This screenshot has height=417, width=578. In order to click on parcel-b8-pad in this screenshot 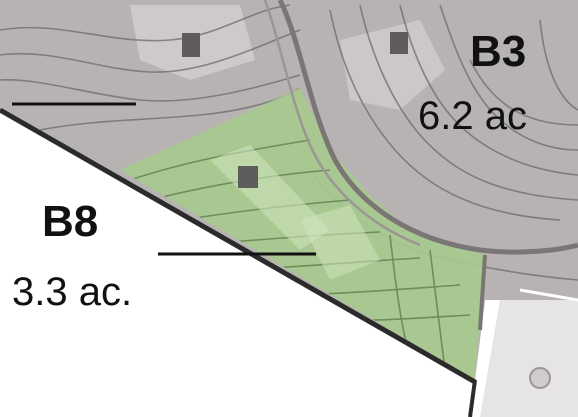, I will do `click(340, 242)`.